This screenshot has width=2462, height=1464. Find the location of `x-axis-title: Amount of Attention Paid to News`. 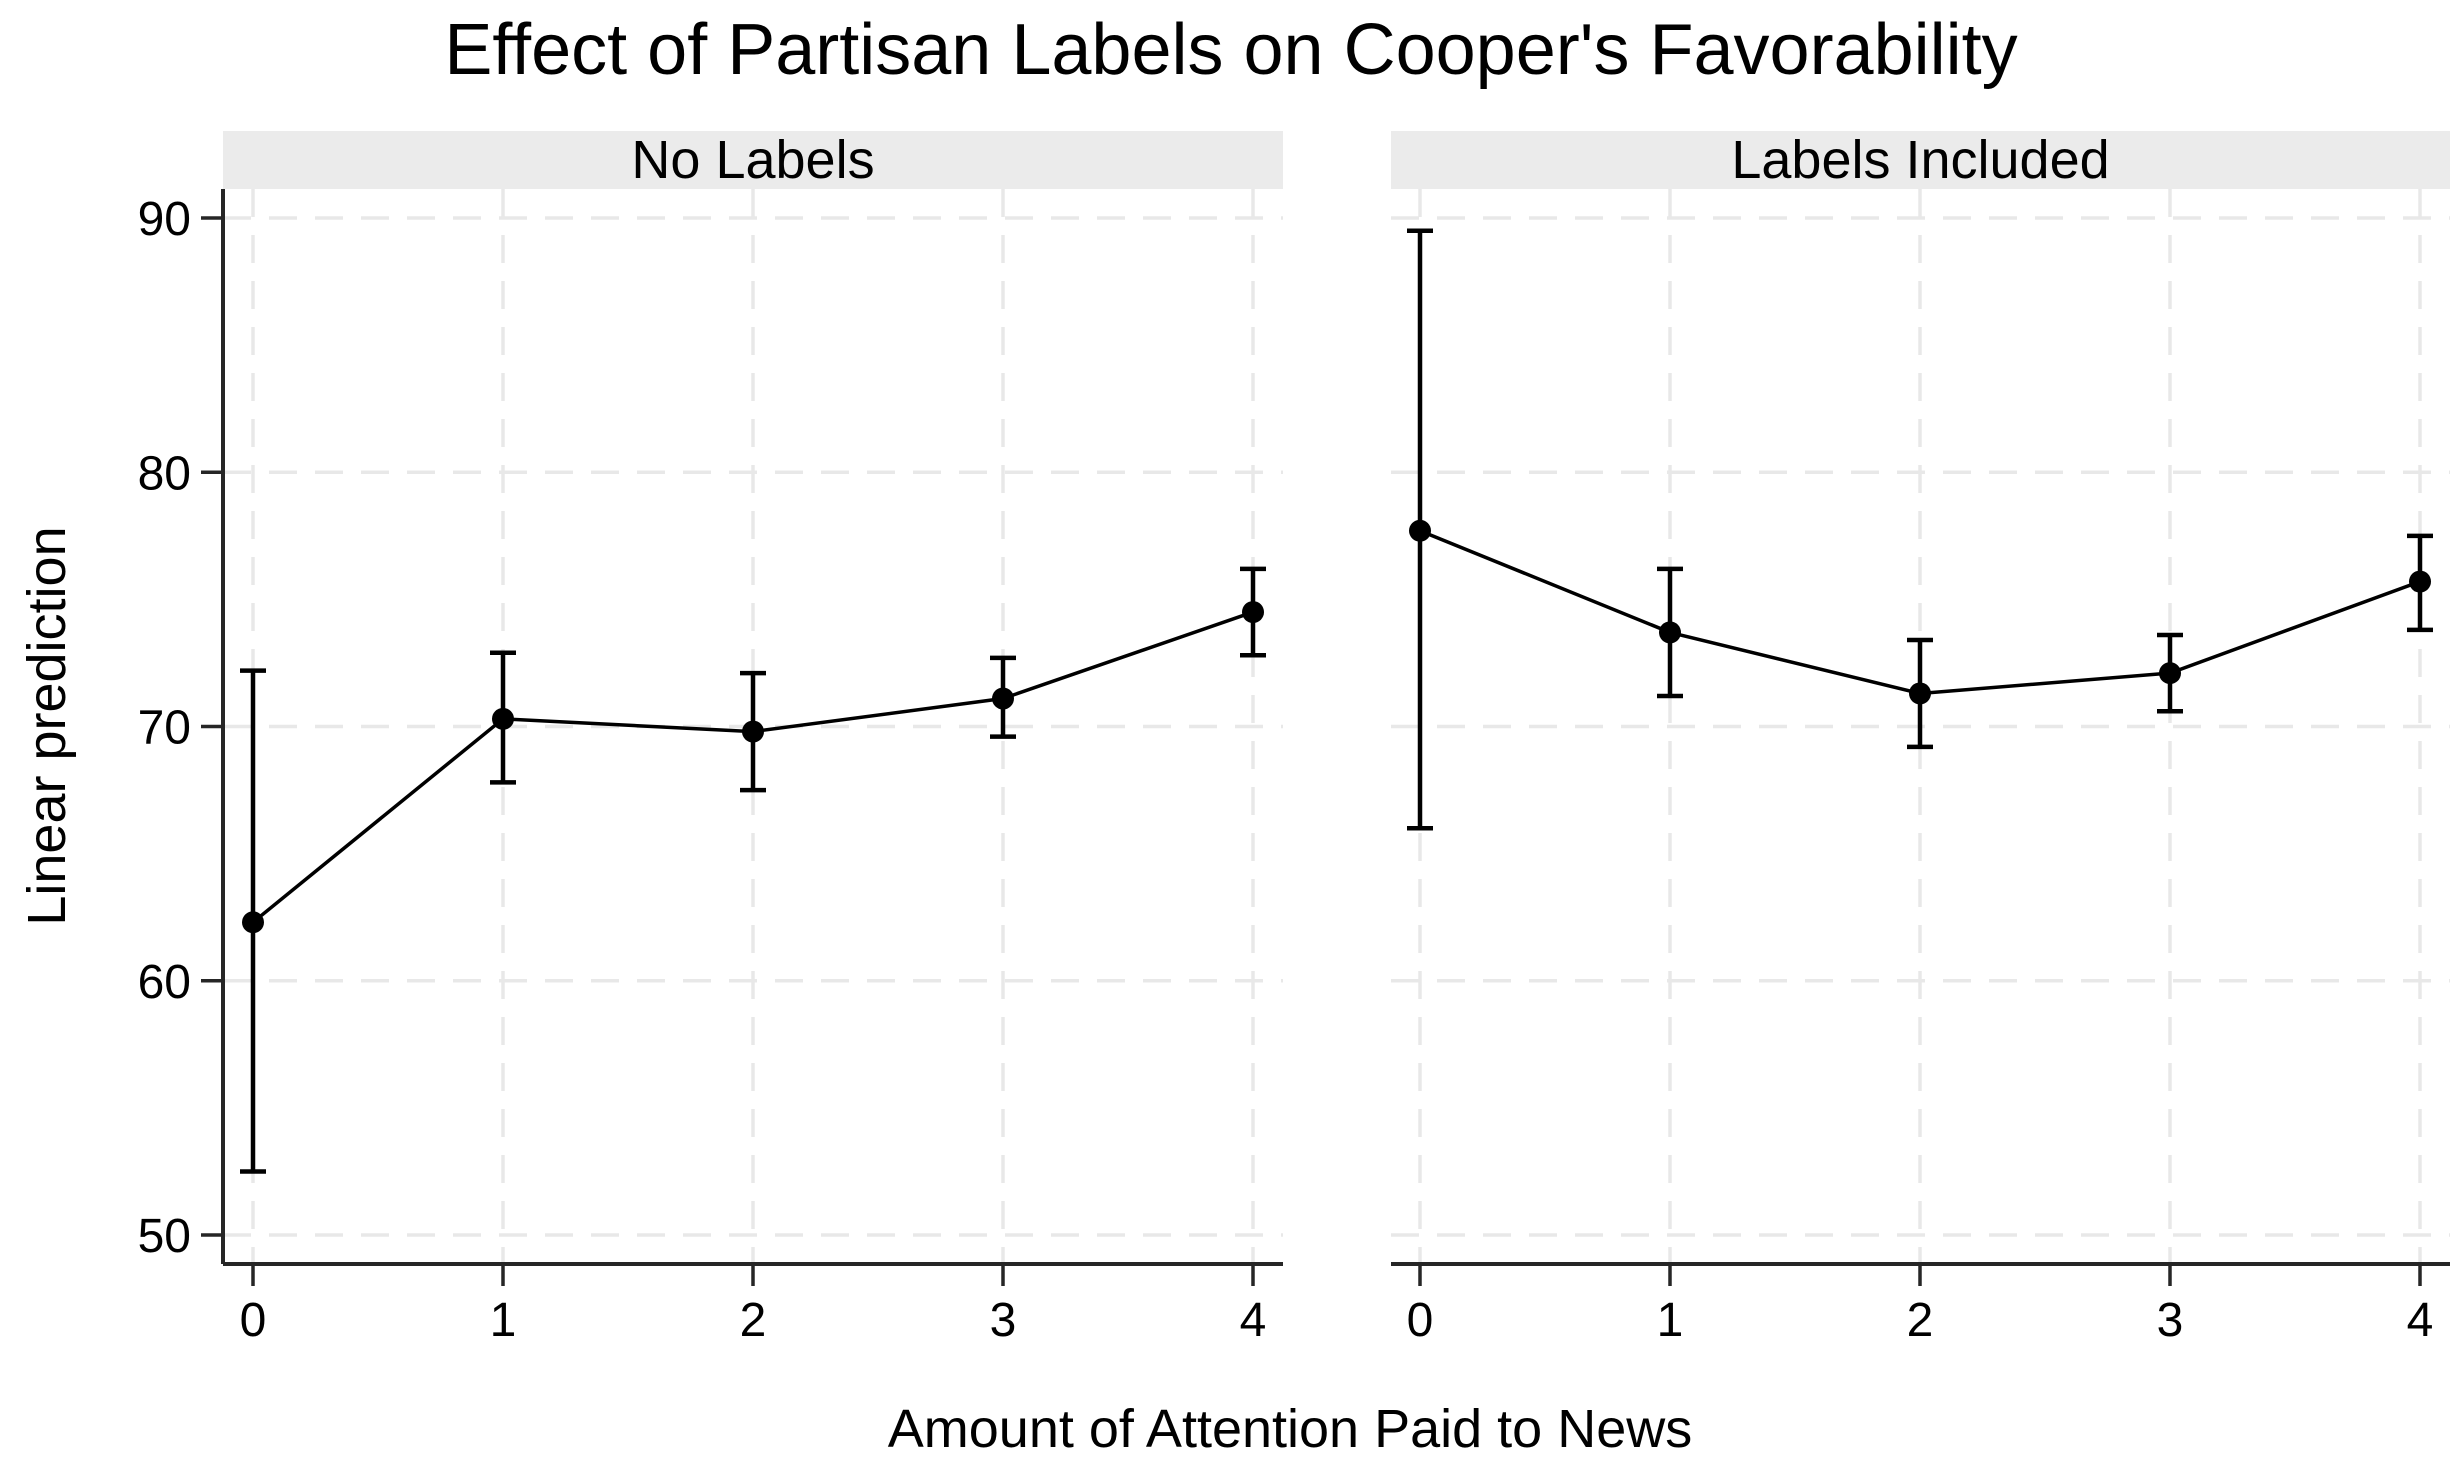

x-axis-title: Amount of Attention Paid to News is located at coordinates (1290, 1429).